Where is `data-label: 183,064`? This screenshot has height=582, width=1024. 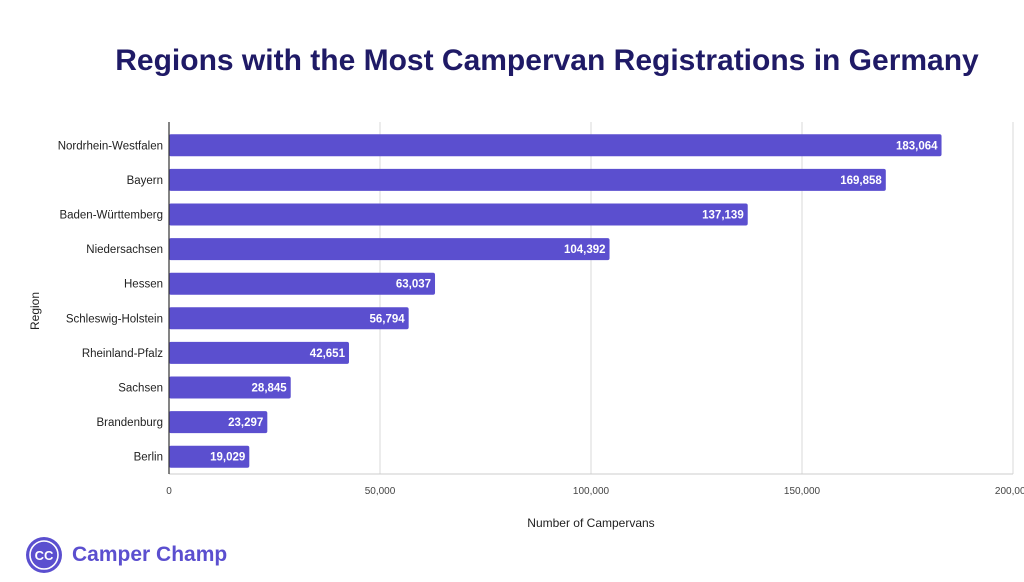
data-label: 183,064 is located at coordinates (917, 146).